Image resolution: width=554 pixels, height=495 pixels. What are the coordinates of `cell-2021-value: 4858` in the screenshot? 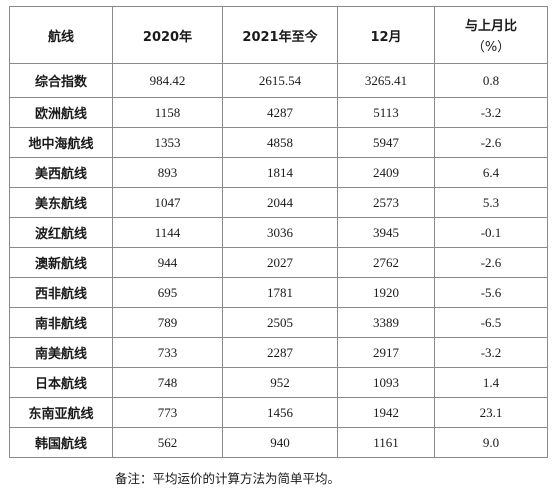 It's located at (280, 142).